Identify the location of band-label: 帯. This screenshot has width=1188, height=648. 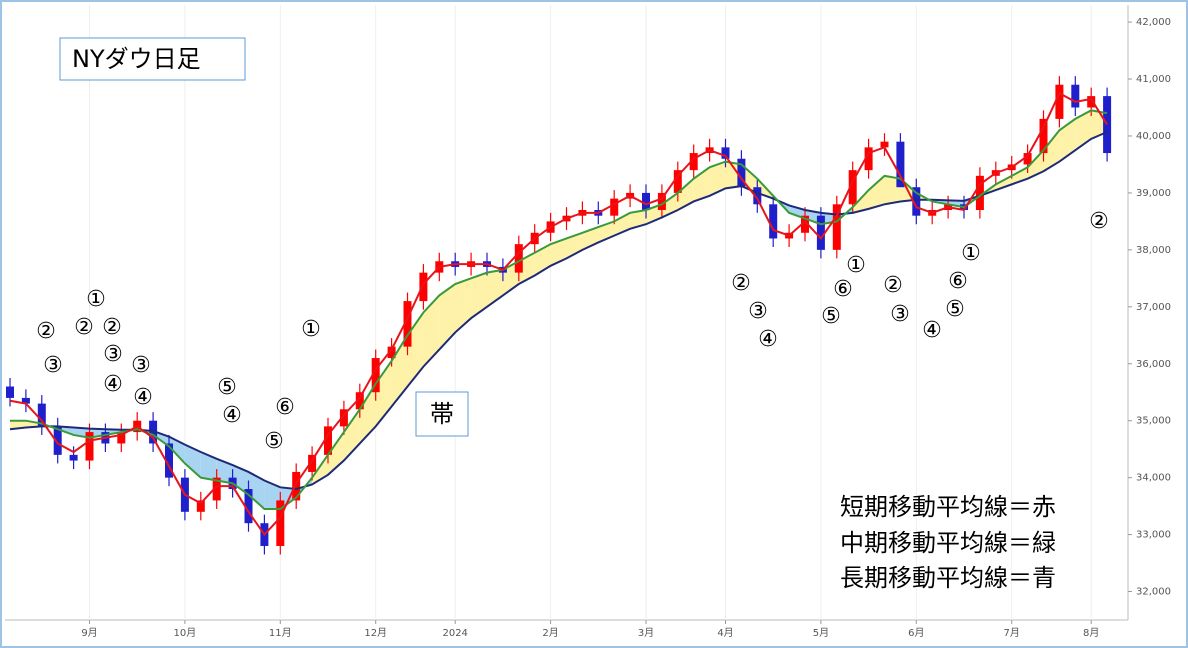
(442, 414).